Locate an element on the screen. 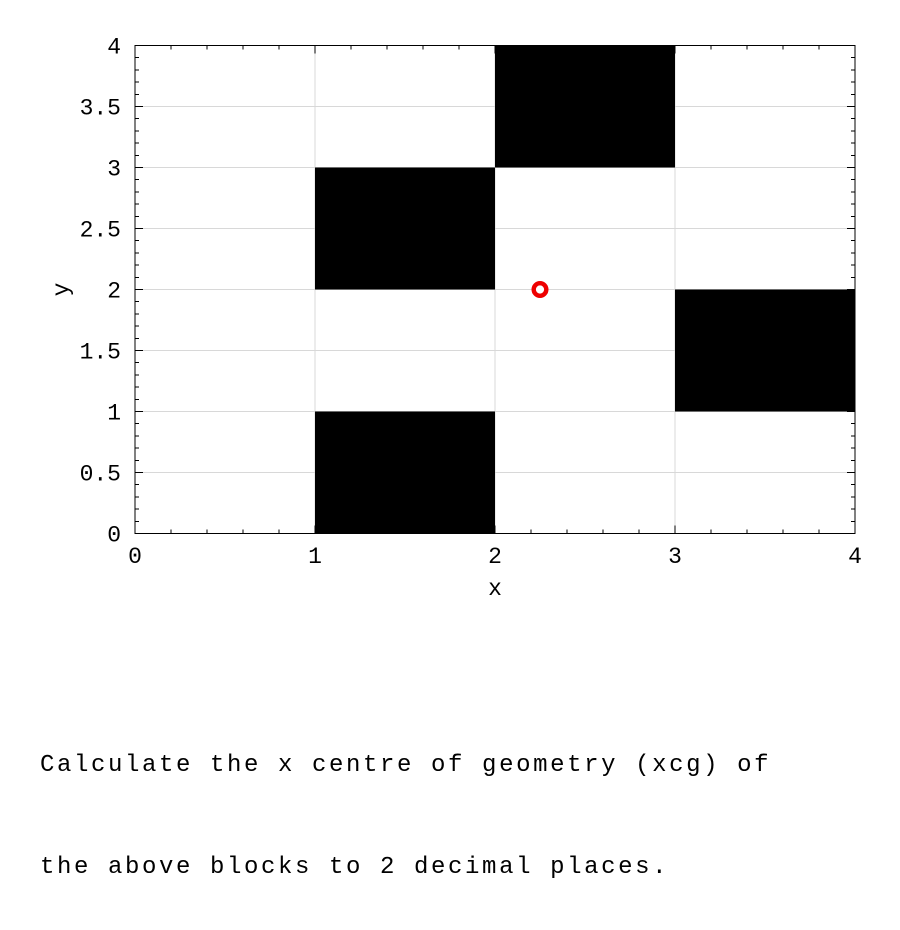 The image size is (900, 930). x-tick-label: 2 is located at coordinates (495, 557).